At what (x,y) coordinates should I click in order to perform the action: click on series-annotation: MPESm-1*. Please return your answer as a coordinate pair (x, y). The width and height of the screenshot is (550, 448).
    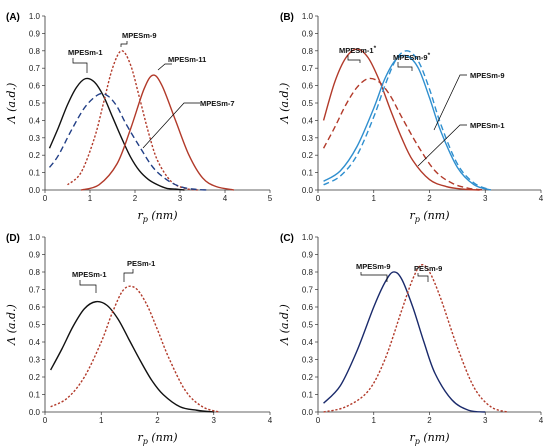
    Looking at the image, I should click on (358, 50).